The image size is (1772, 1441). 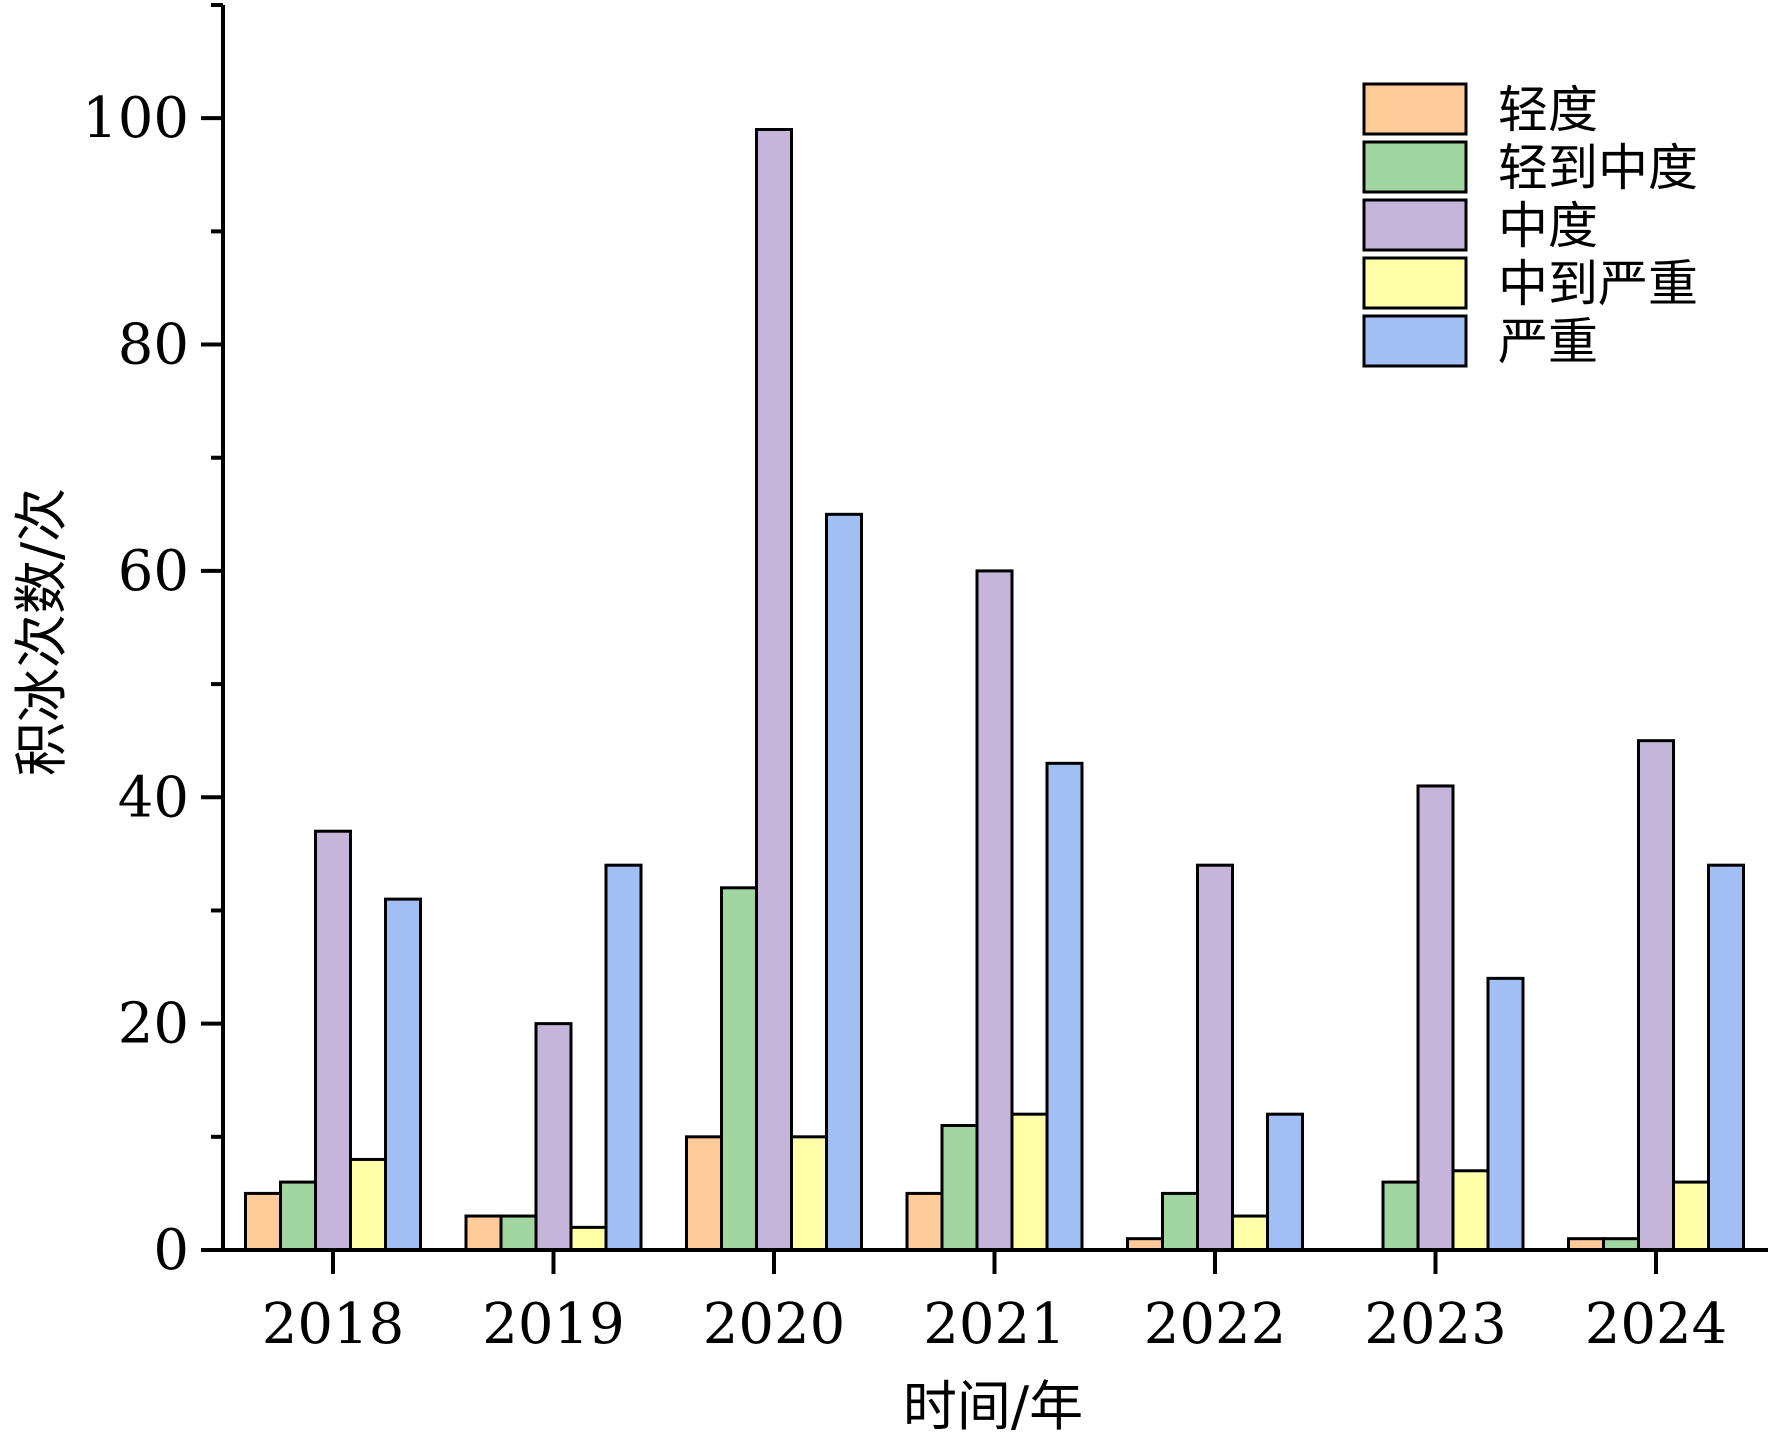 What do you see at coordinates (553, 1324) in the screenshot?
I see `x-tick-label-2019: 2019` at bounding box center [553, 1324].